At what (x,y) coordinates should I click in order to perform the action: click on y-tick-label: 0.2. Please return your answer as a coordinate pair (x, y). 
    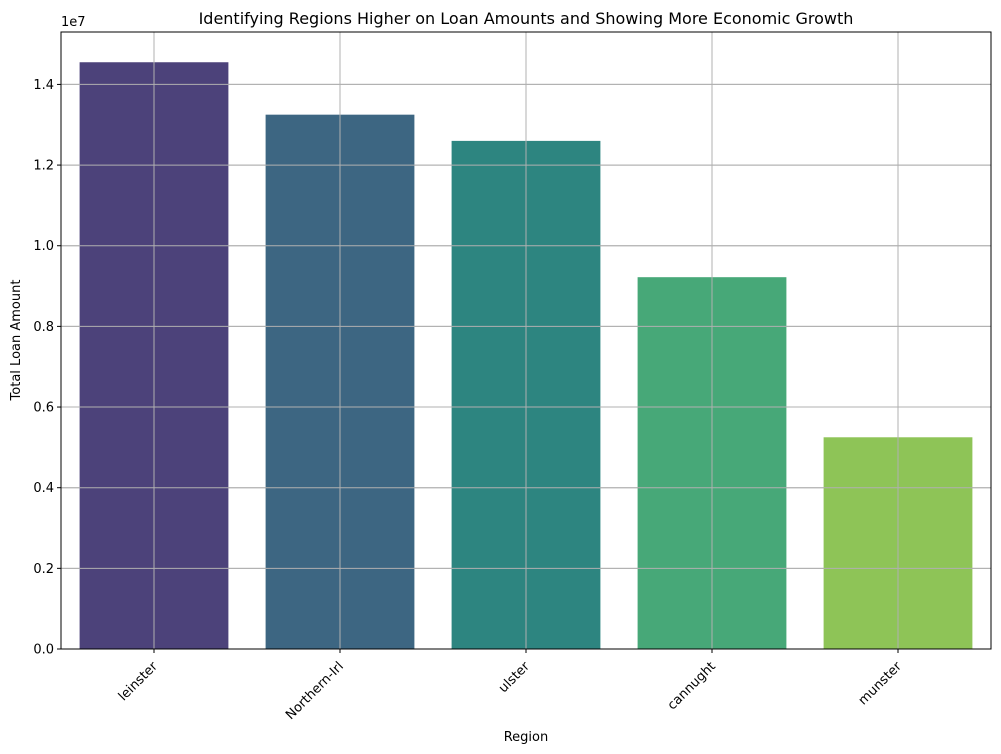
    Looking at the image, I should click on (43, 569).